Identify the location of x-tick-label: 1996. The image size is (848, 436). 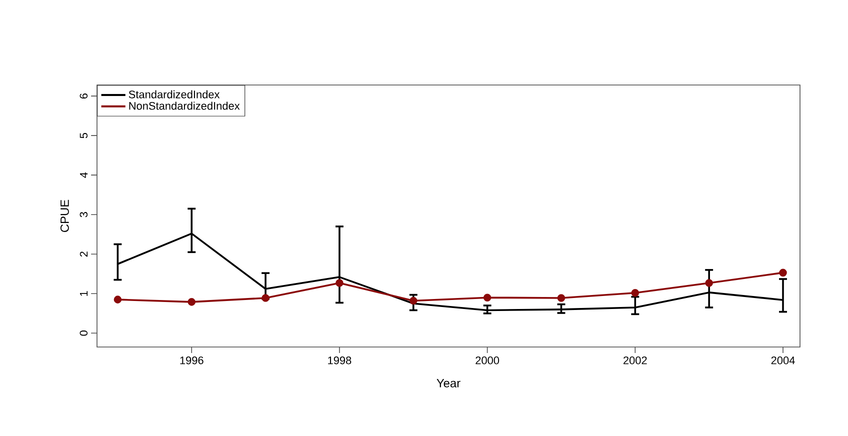
(192, 360).